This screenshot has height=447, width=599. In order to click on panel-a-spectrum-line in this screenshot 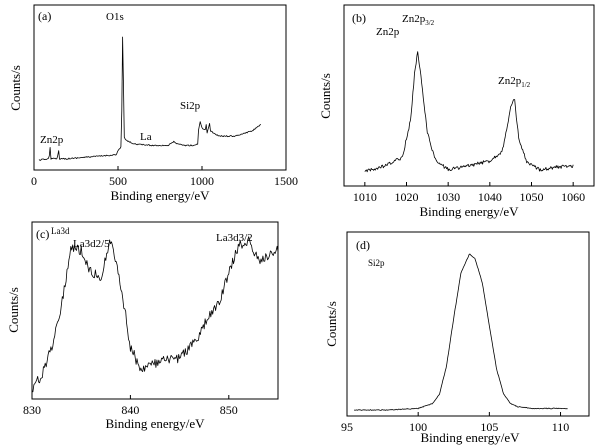, I will do `click(150, 98)`.